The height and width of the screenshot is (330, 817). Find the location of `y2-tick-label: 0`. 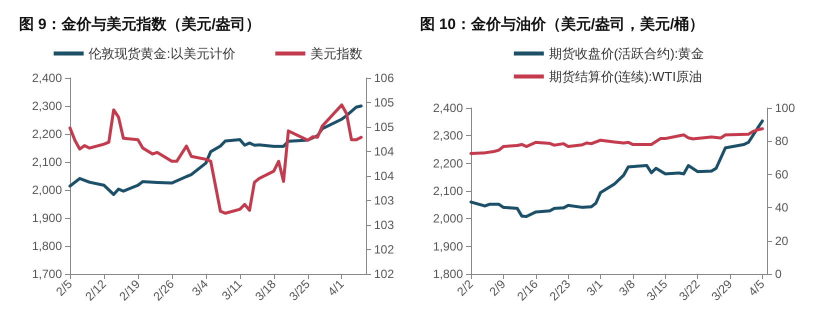

y2-tick-label: 0 is located at coordinates (778, 274).